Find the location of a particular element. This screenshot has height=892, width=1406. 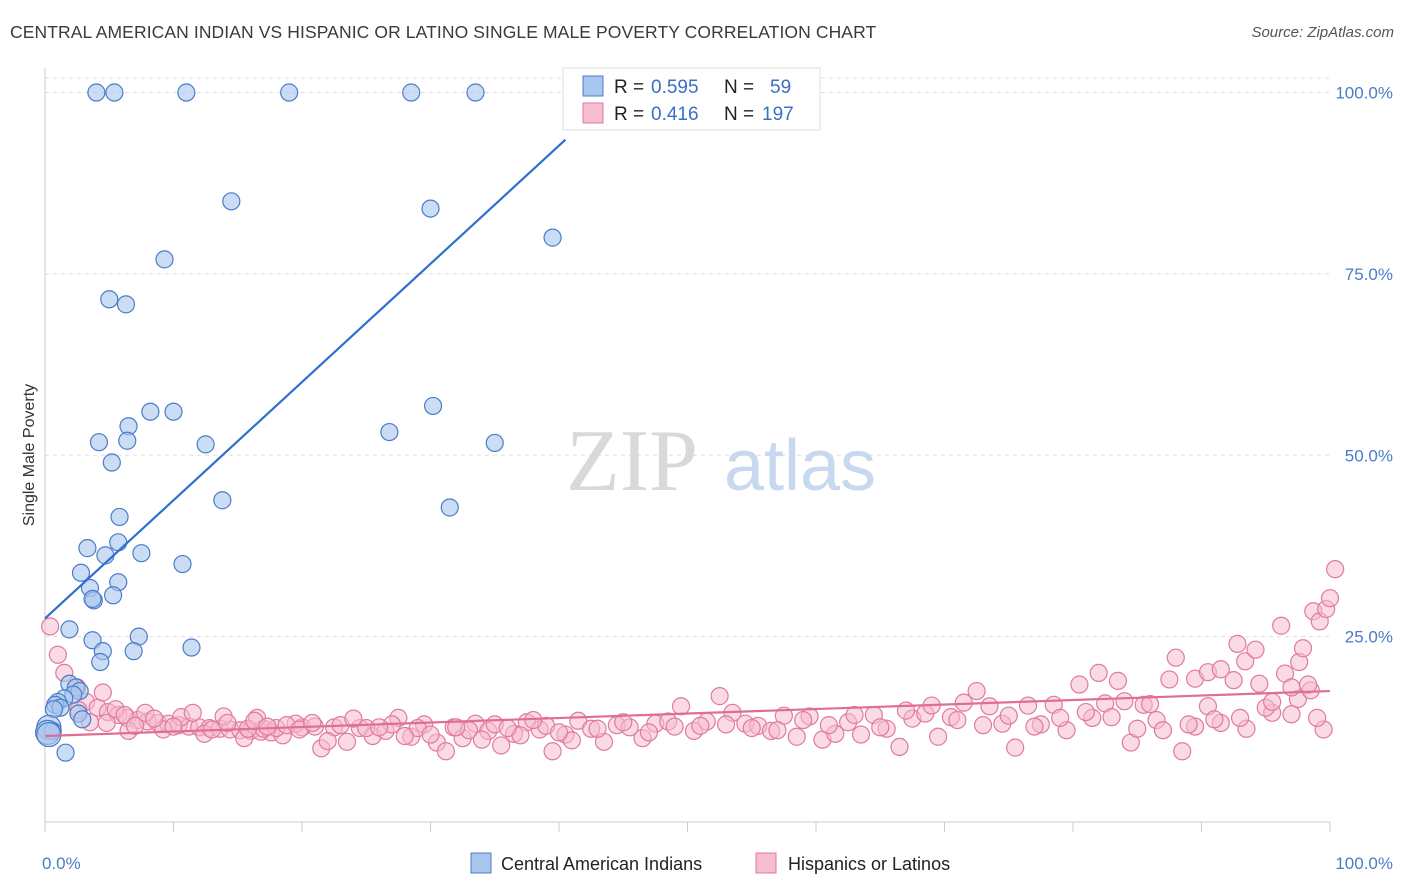

bottom-legend-swatch-blue is located at coordinates (481, 863).